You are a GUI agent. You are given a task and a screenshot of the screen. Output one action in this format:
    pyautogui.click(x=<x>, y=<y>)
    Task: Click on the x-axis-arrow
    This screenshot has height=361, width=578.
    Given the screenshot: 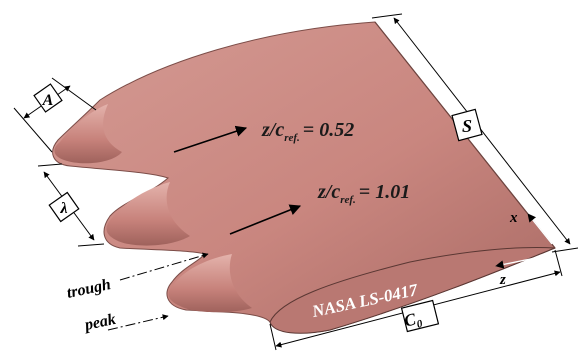 What is the action you would take?
    pyautogui.click(x=540, y=229)
    